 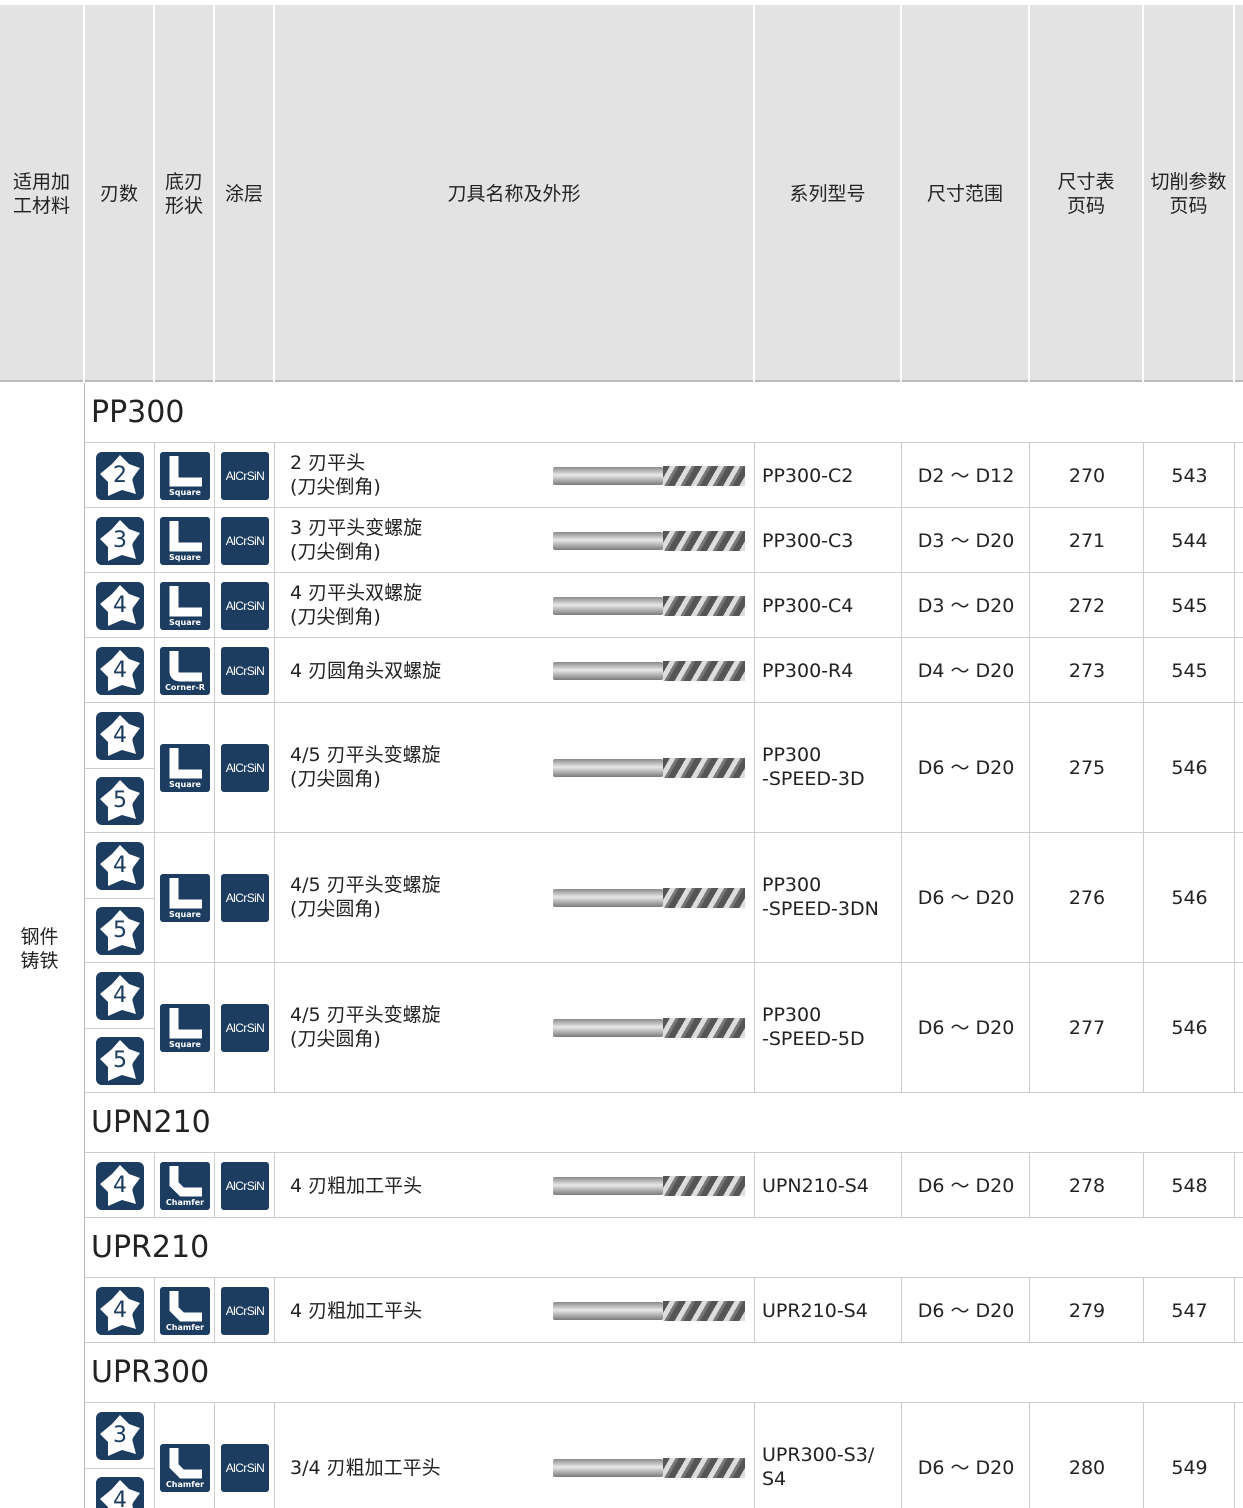 I want to click on material: 钢件铸铁, so click(x=42, y=949).